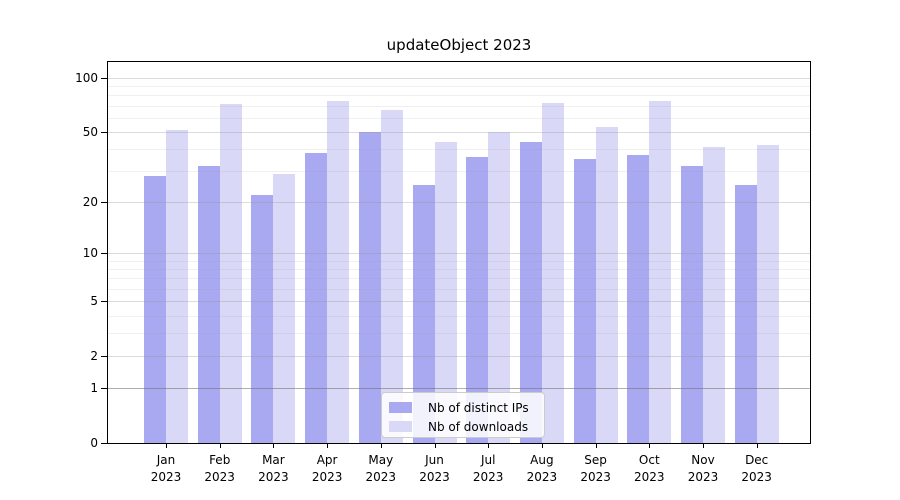 This screenshot has height=500, width=900. I want to click on x-tick-label: Nov 2023, so click(703, 468).